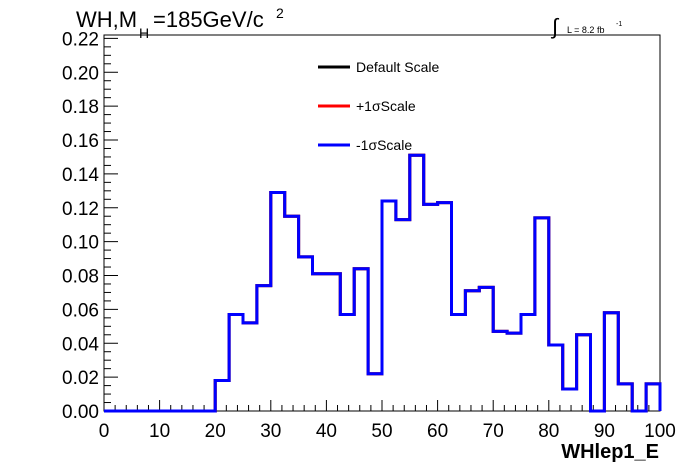 The height and width of the screenshot is (472, 696). I want to click on title-subscript: H, so click(144, 33).